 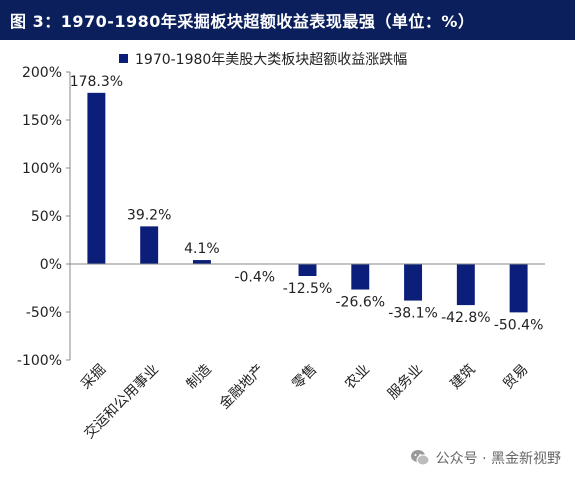 I want to click on watermark: 公众号 · 黑金新视野, so click(x=485, y=458).